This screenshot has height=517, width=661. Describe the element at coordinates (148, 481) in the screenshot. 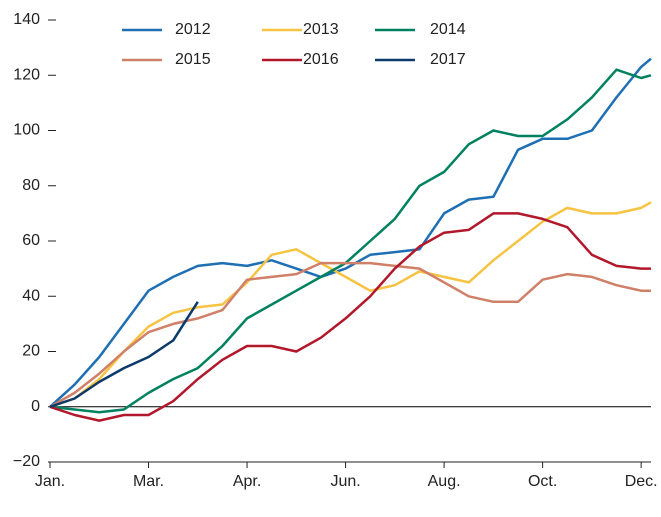

I see `x-tick-label: Mar.` at that location.